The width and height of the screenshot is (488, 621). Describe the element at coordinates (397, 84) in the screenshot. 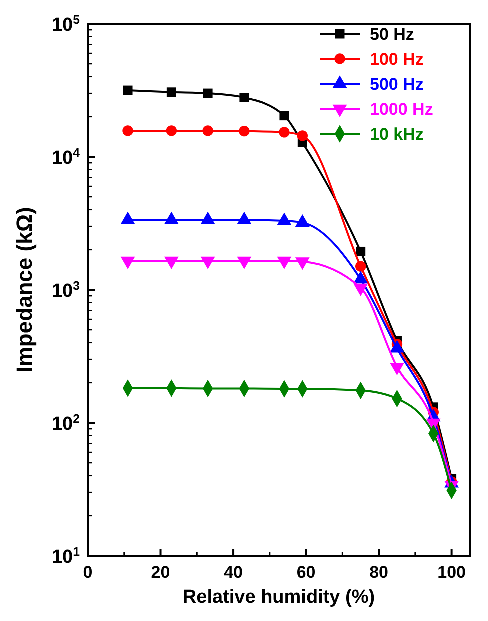

I see `legend-label: 500 Hz` at that location.